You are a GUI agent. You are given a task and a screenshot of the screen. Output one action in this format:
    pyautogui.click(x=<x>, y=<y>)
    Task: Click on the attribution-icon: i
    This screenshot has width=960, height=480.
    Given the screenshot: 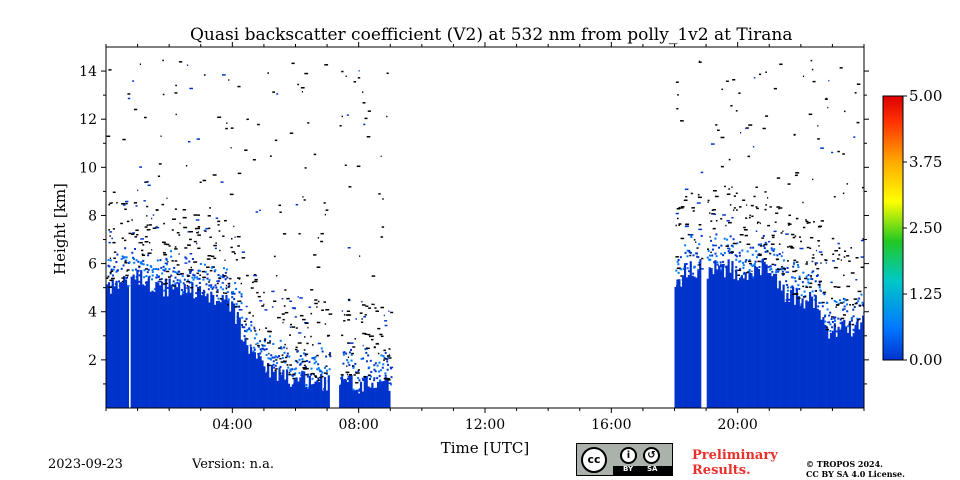 What is the action you would take?
    pyautogui.click(x=628, y=455)
    